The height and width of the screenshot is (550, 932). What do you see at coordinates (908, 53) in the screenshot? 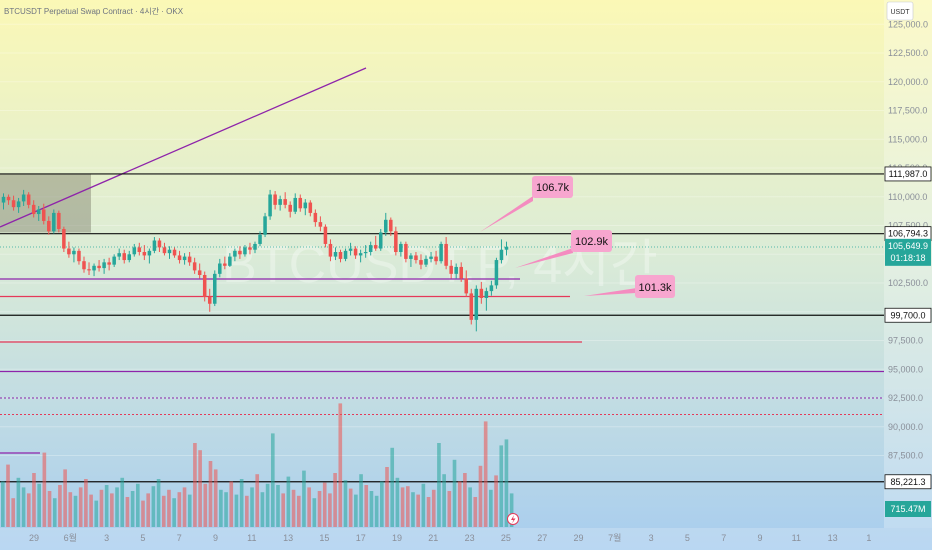
I see `price-tick-label: 122,500.0` at bounding box center [908, 53].